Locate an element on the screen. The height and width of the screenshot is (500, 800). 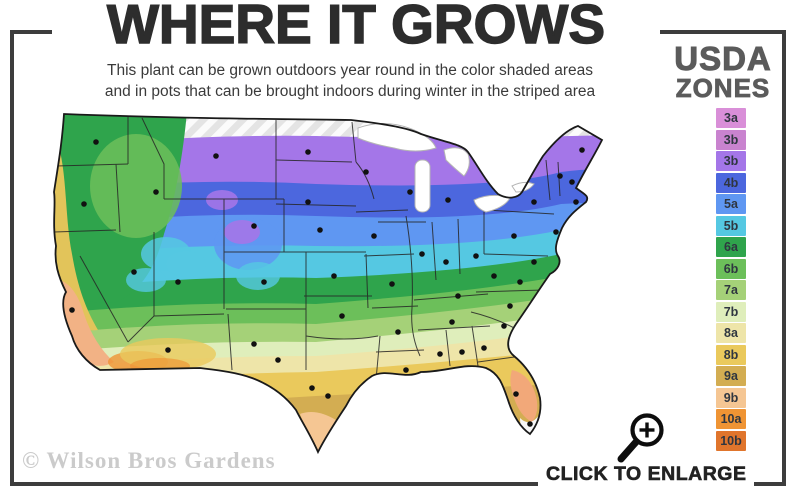
legend-zone-chip-5-5b: 5b is located at coordinates (731, 225).